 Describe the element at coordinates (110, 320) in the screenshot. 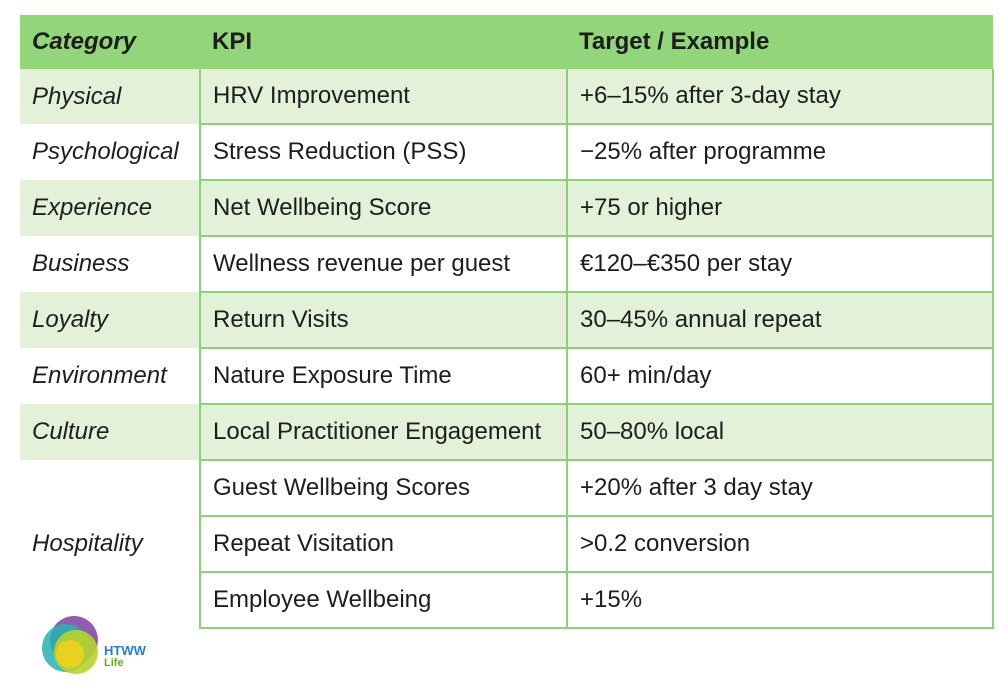

I see `category-cell: Loyalty` at that location.